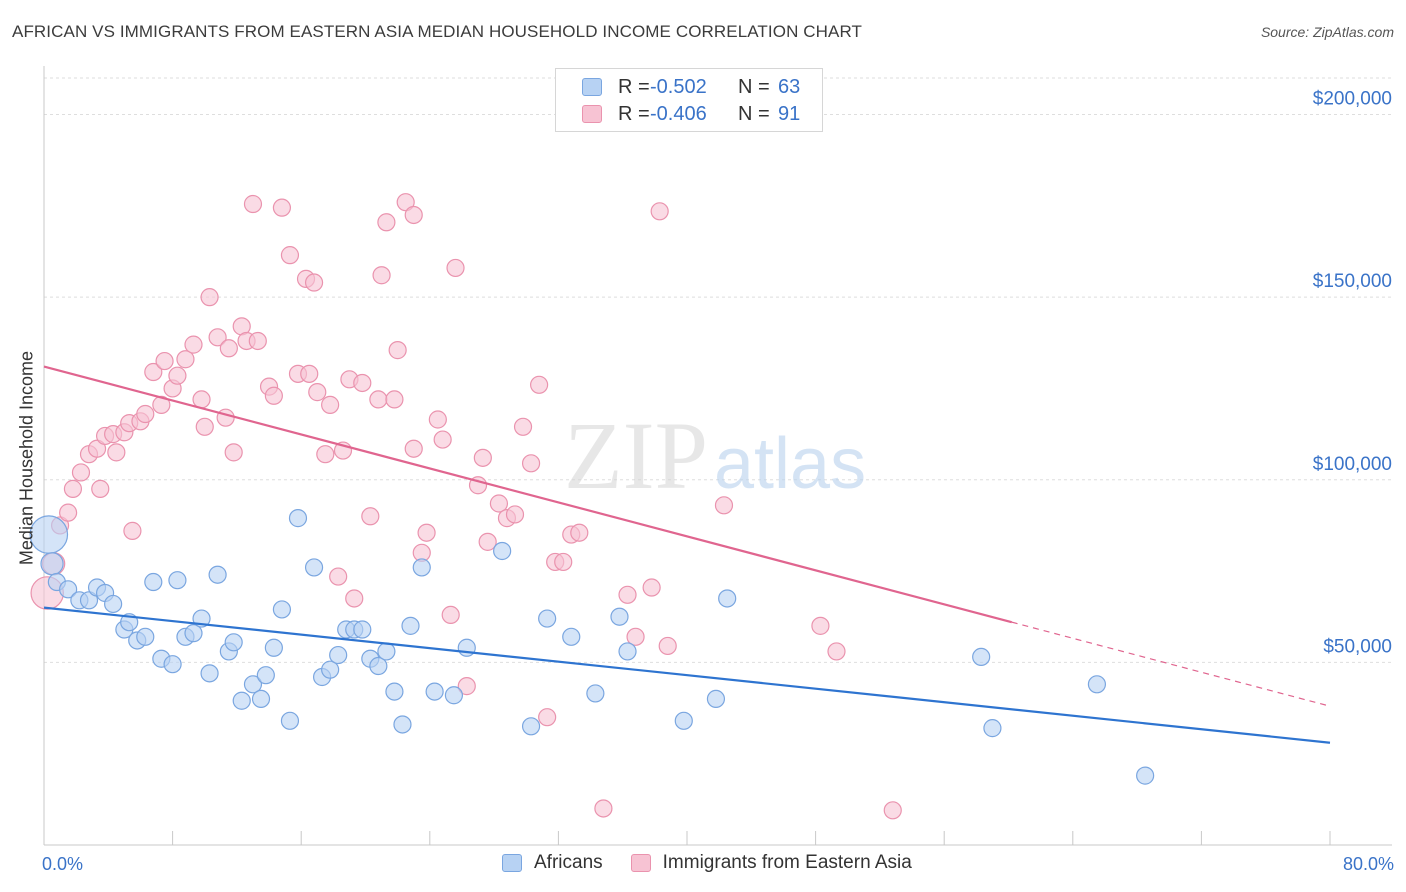 This screenshot has width=1406, height=892. I want to click on correlation-legend: R = -0.502 N = 63 R = -0.406 N = 91, so click(689, 100).